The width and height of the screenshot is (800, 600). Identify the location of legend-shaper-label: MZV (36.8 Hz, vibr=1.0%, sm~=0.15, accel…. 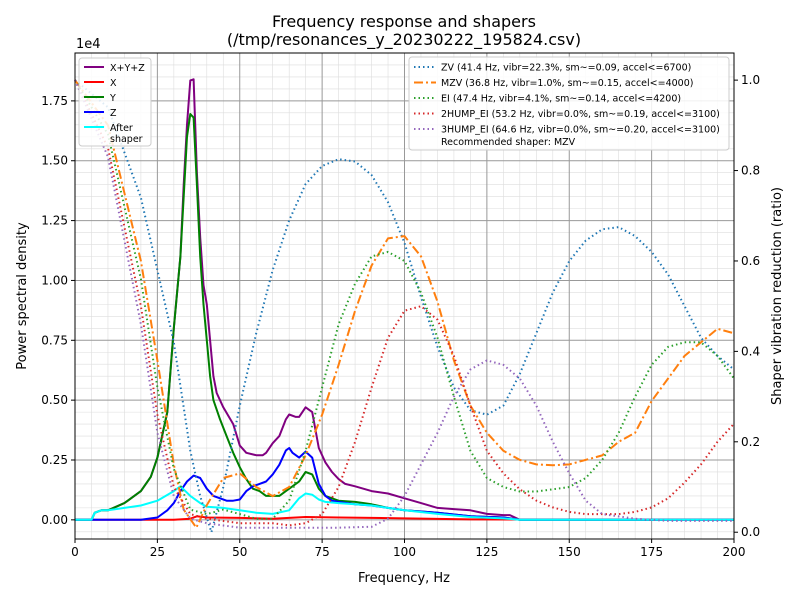
(567, 83).